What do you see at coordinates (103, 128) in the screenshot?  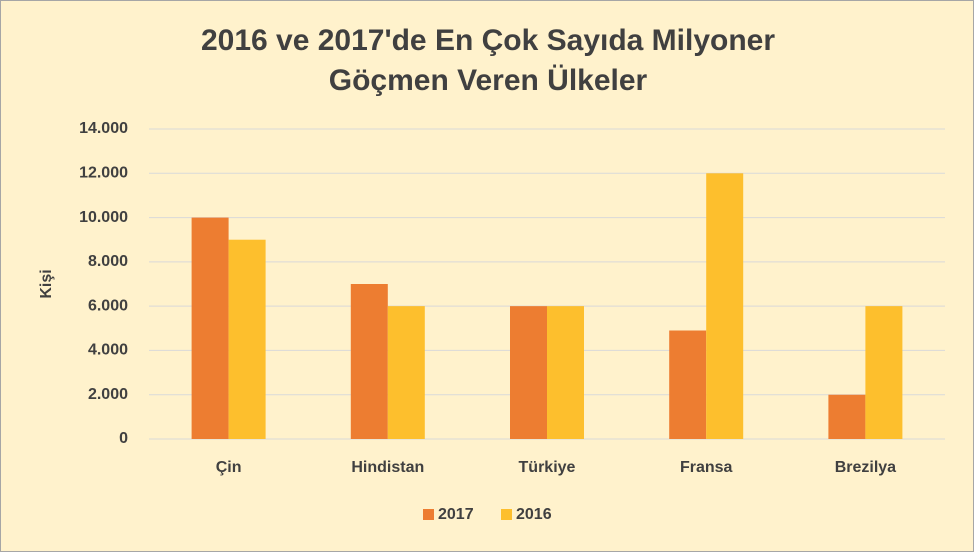 I see `y-tick-label: 14.000` at bounding box center [103, 128].